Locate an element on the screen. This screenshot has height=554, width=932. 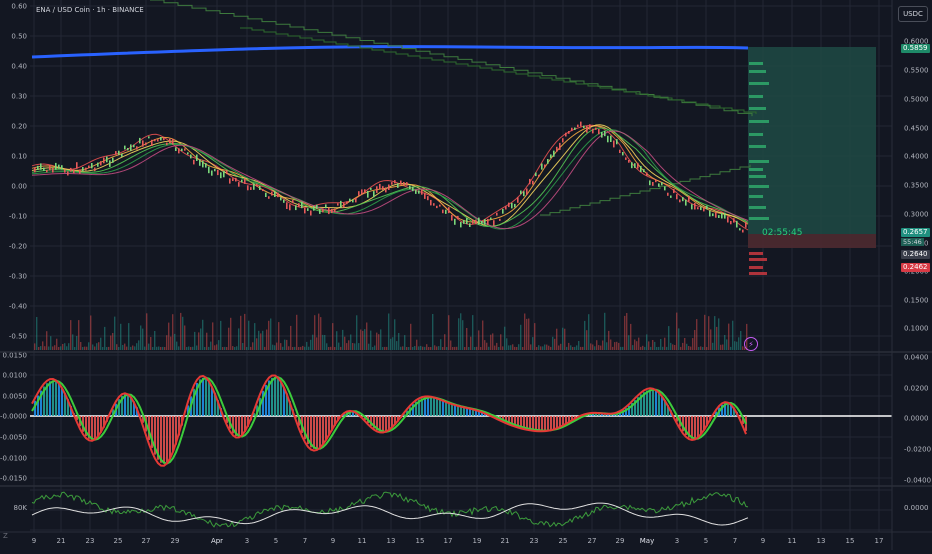
long-position-tool is located at coordinates (812, 161).